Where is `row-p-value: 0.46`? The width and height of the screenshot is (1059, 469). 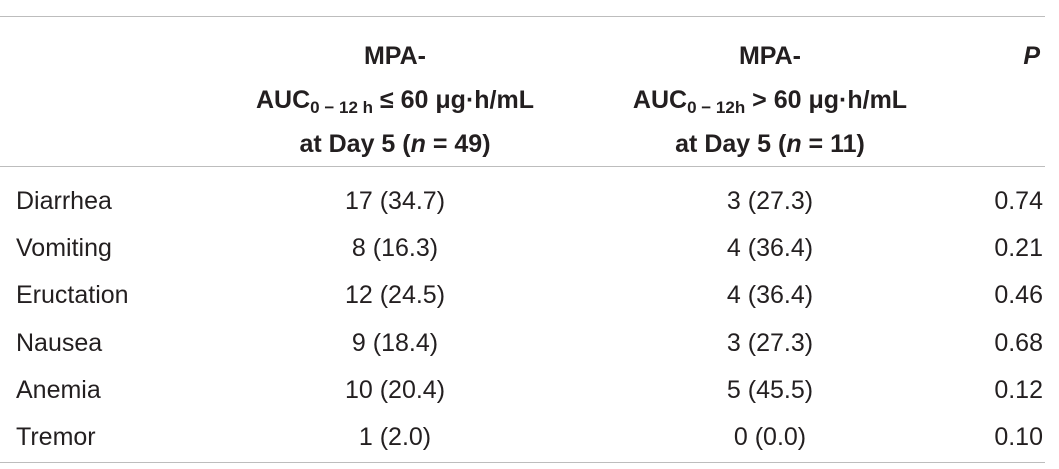 row-p-value: 0.46 is located at coordinates (1018, 295).